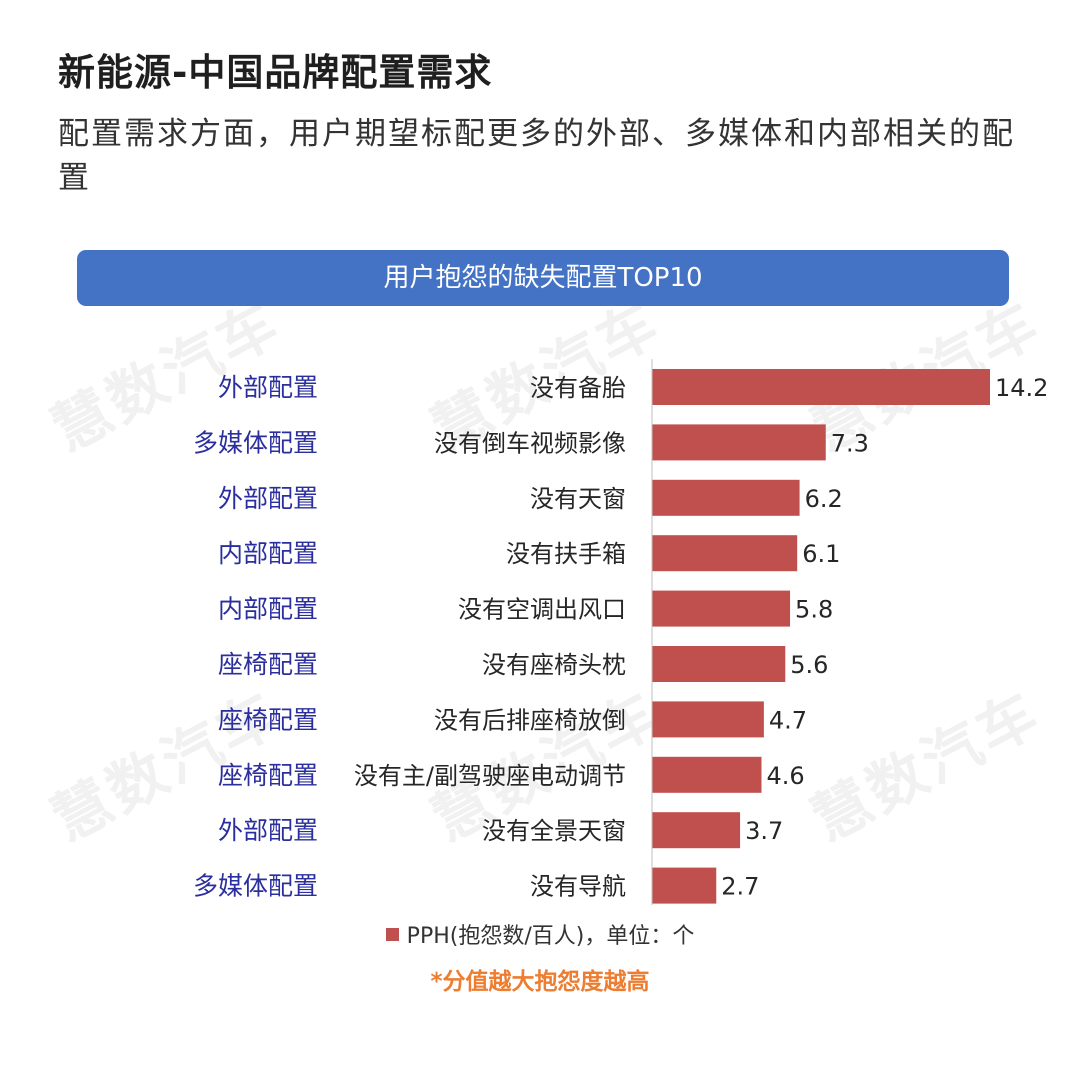 The image size is (1080, 1080). Describe the element at coordinates (542, 610) in the screenshot. I see `category-label: 没有空调出风口` at that location.